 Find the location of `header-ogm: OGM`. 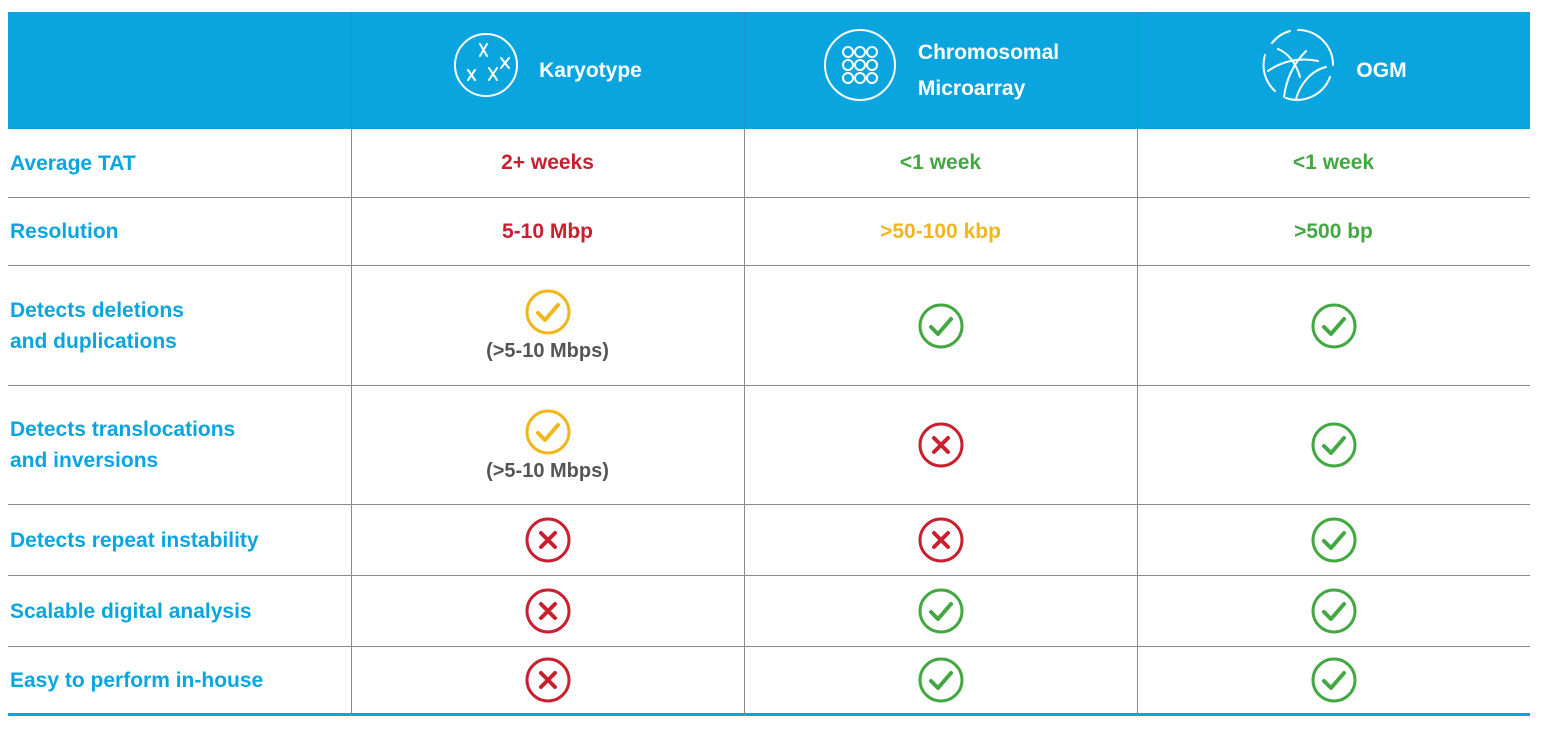

header-ogm: OGM is located at coordinates (1333, 70).